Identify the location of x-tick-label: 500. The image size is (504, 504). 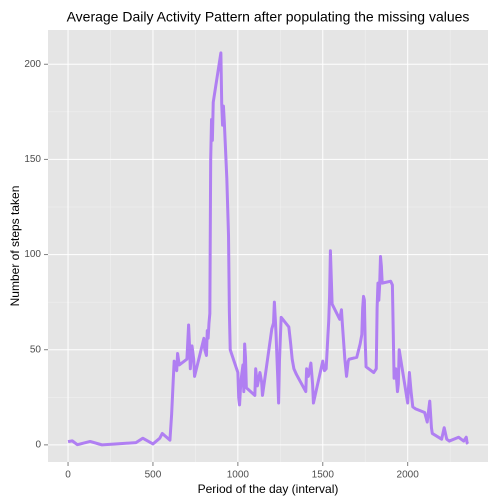
(153, 475).